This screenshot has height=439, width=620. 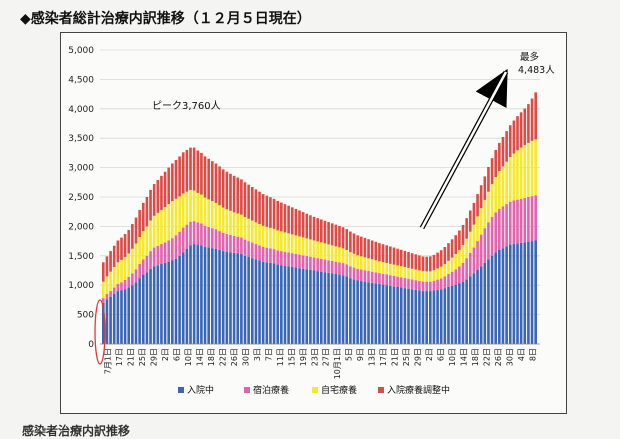 What do you see at coordinates (81, 80) in the screenshot?
I see `y-tick-label: 4,500` at bounding box center [81, 80].